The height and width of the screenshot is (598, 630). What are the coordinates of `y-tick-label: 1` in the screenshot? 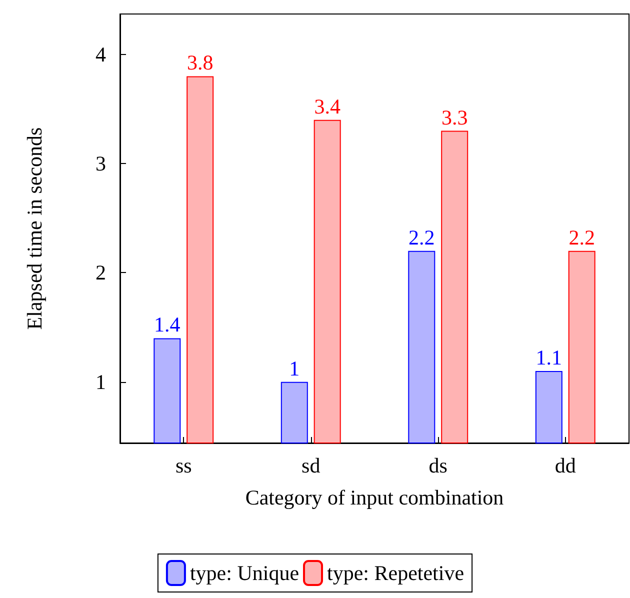 It's located at (101, 382).